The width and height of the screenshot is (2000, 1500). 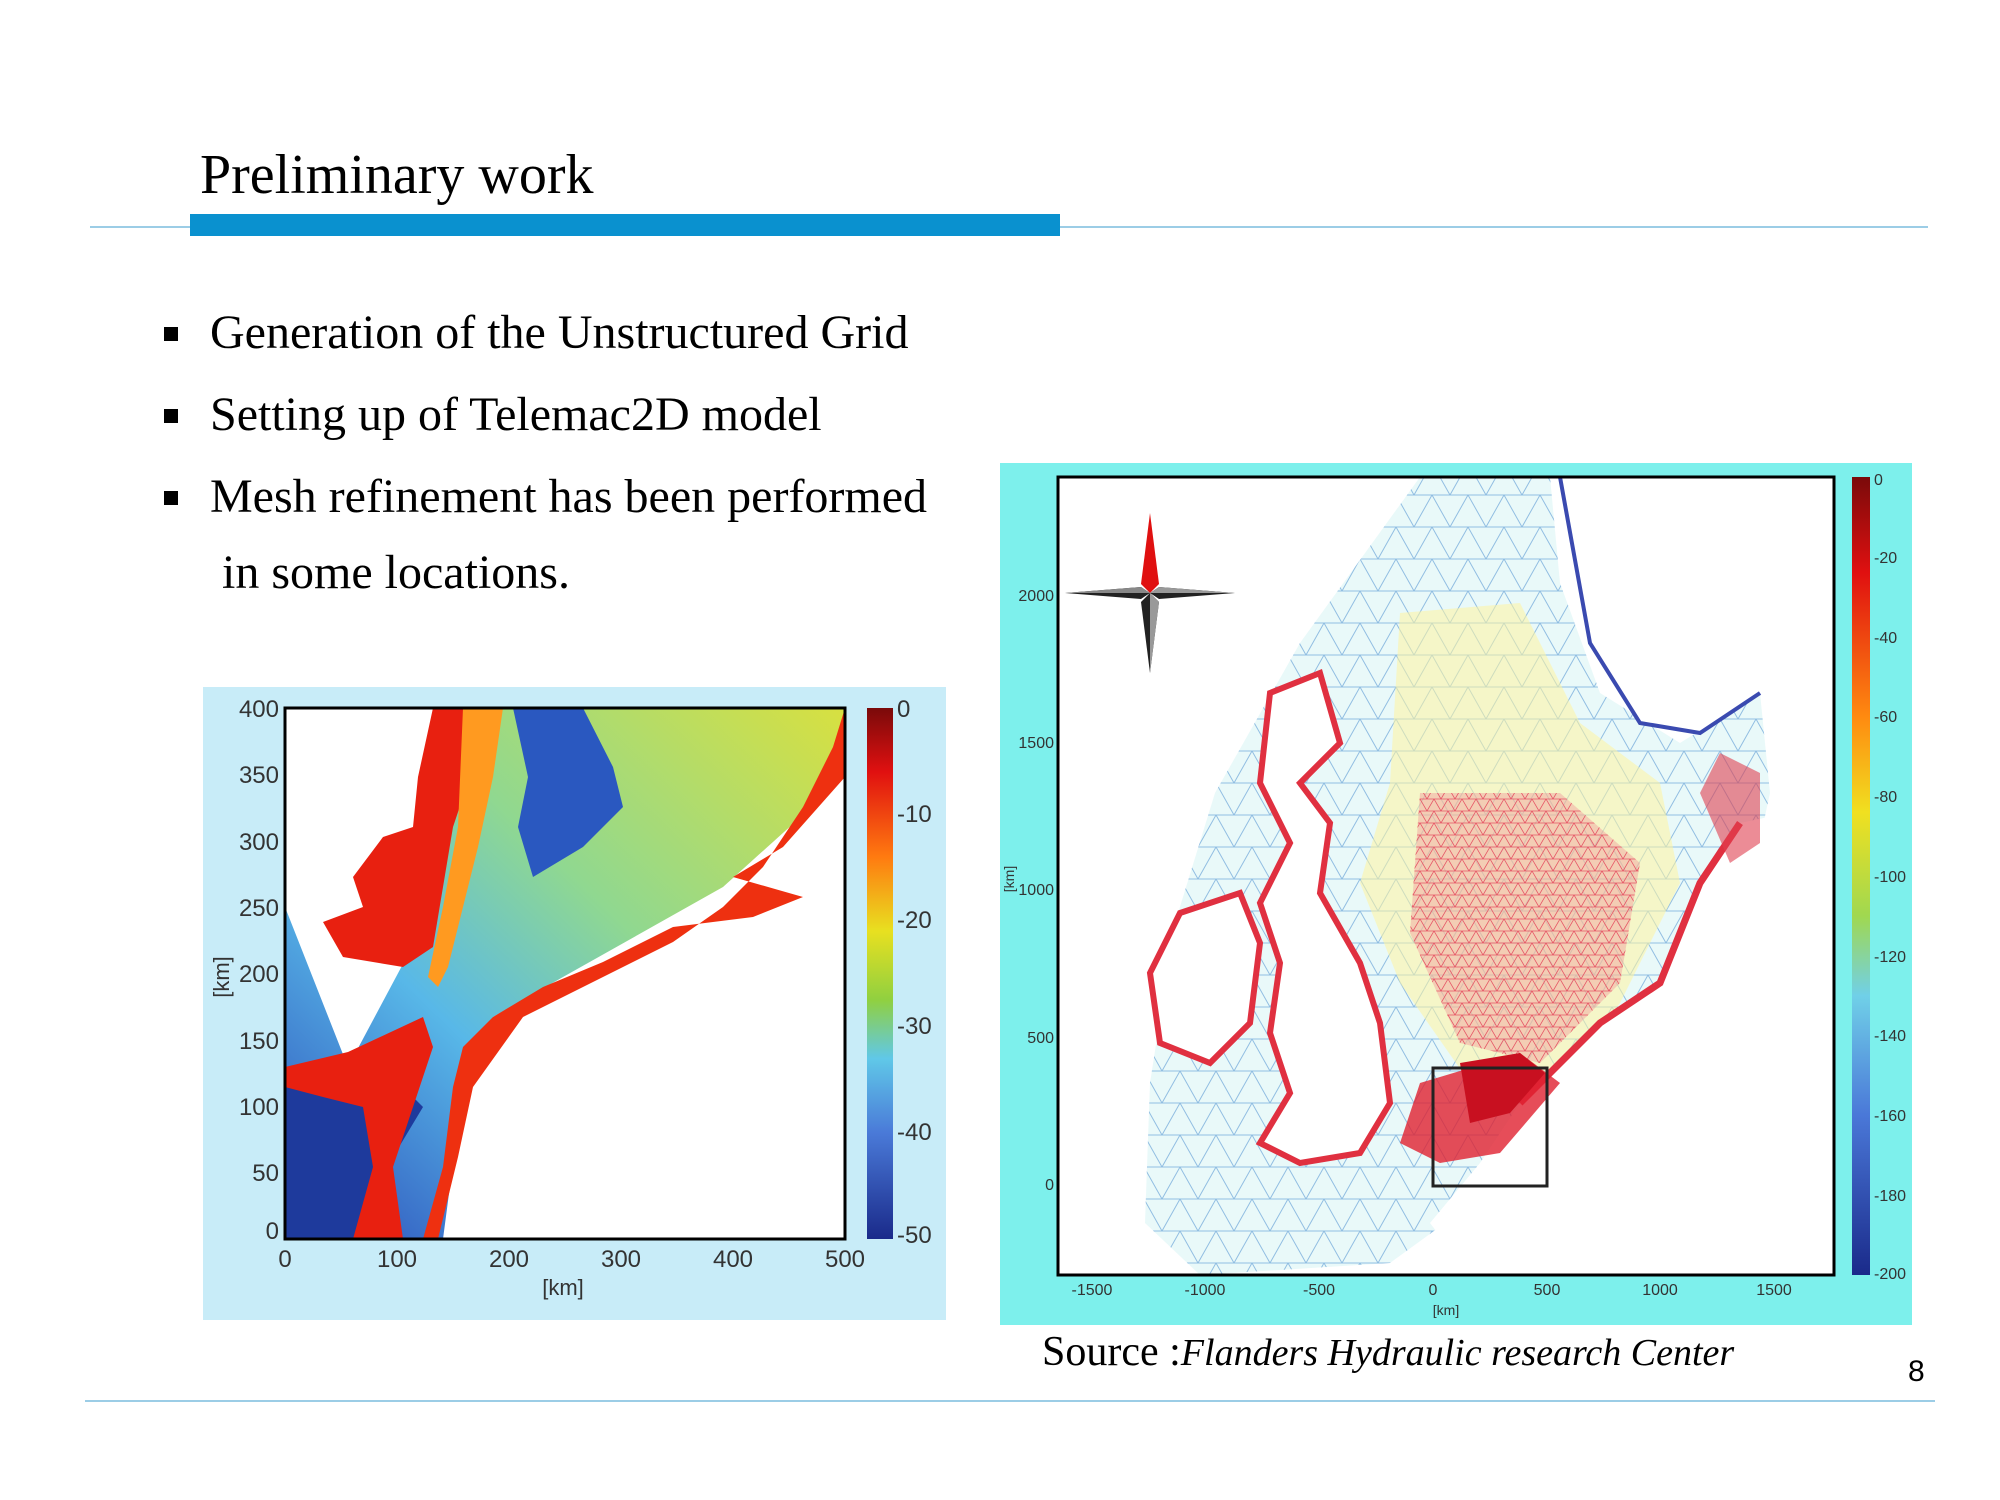 What do you see at coordinates (397, 1259) in the screenshot?
I see `x-tick-label: 100` at bounding box center [397, 1259].